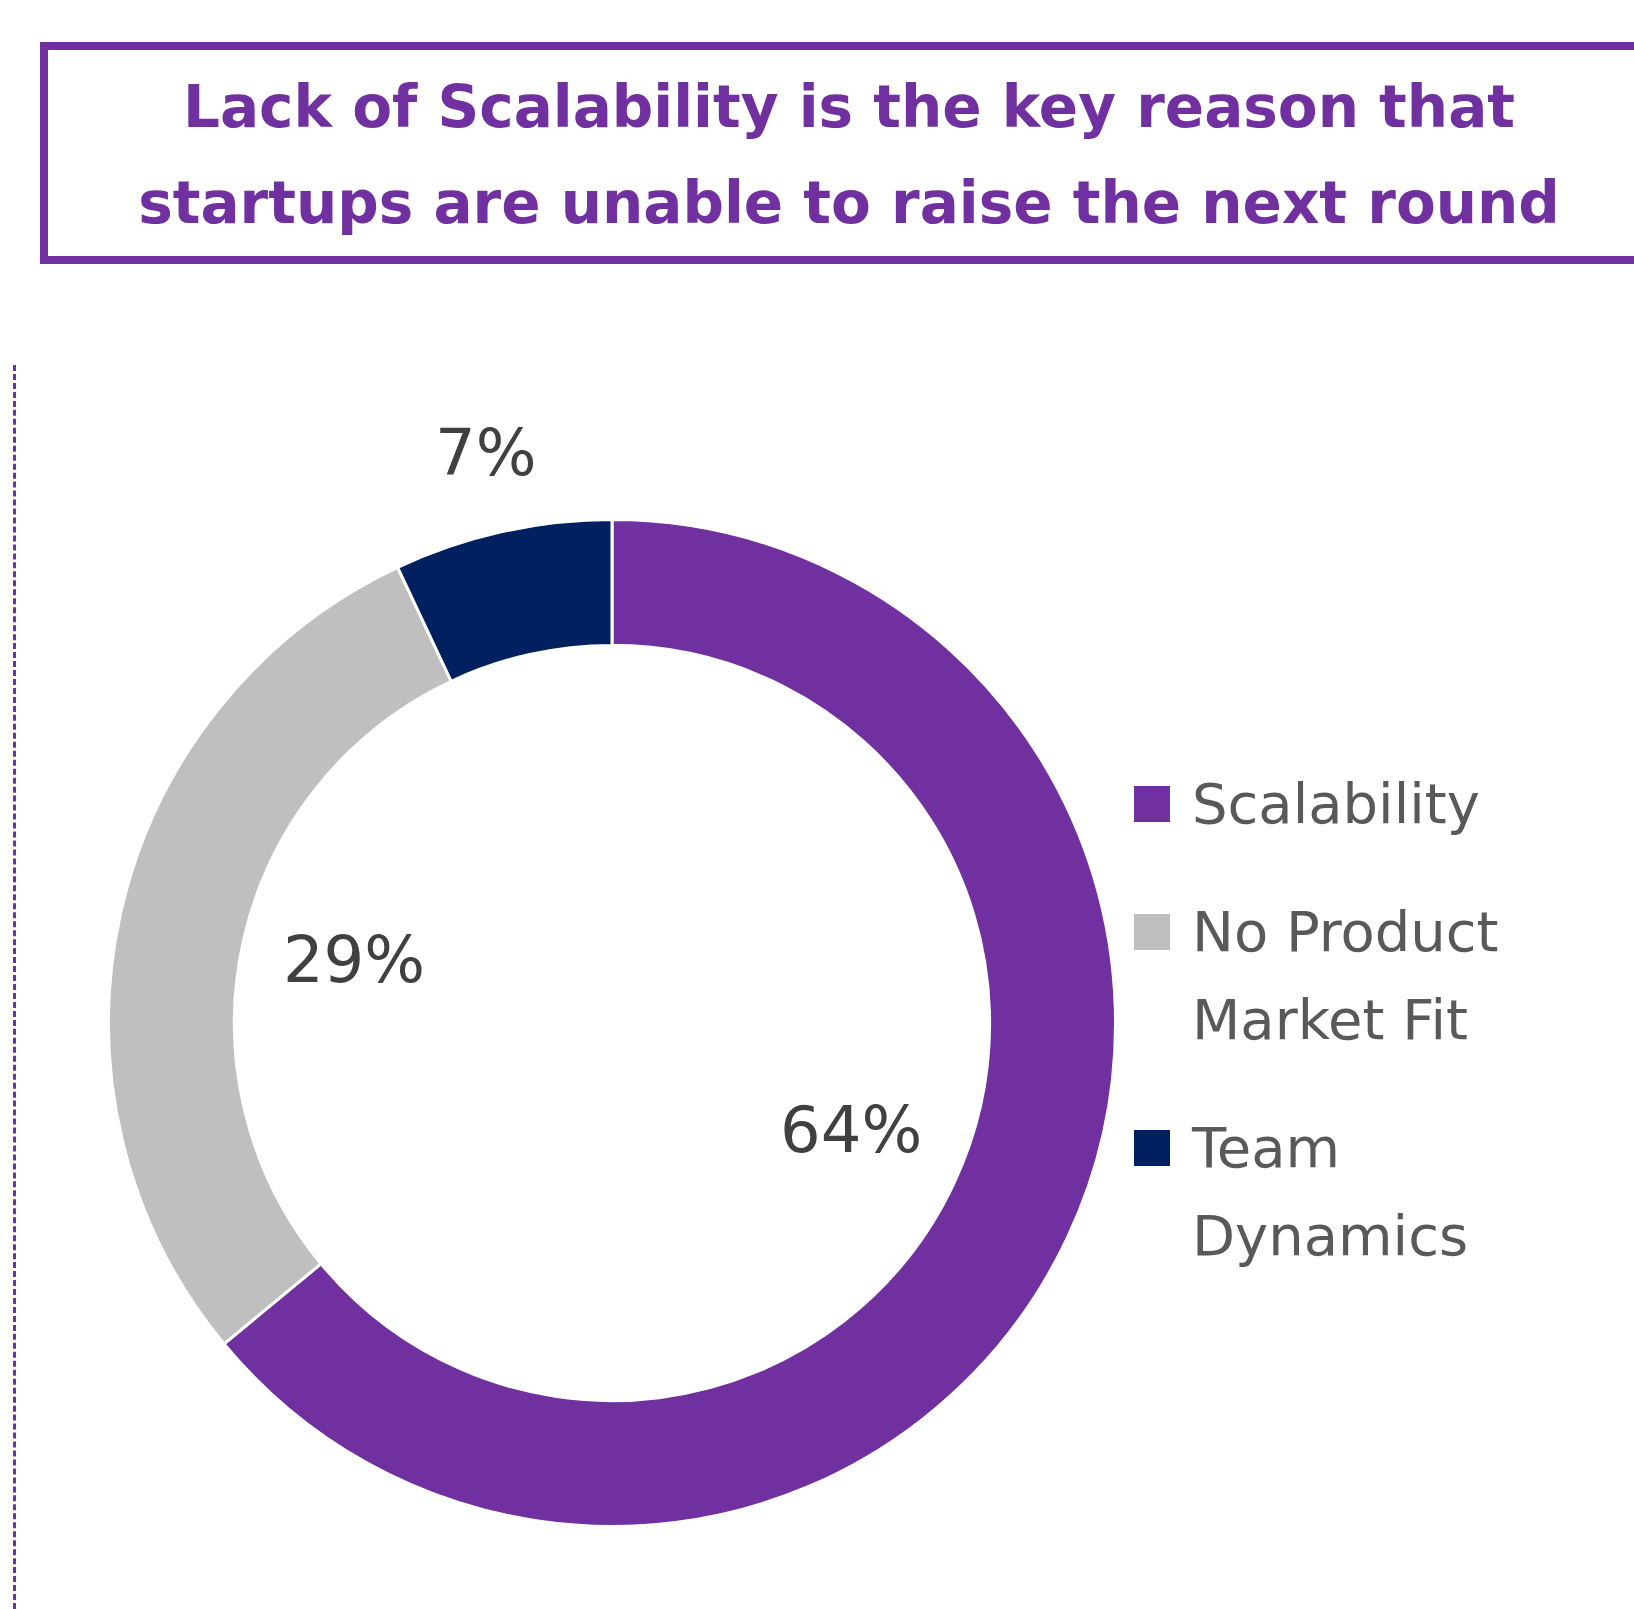 The height and width of the screenshot is (1609, 1634). Describe the element at coordinates (354, 959) in the screenshot. I see `data-label: 29%` at that location.